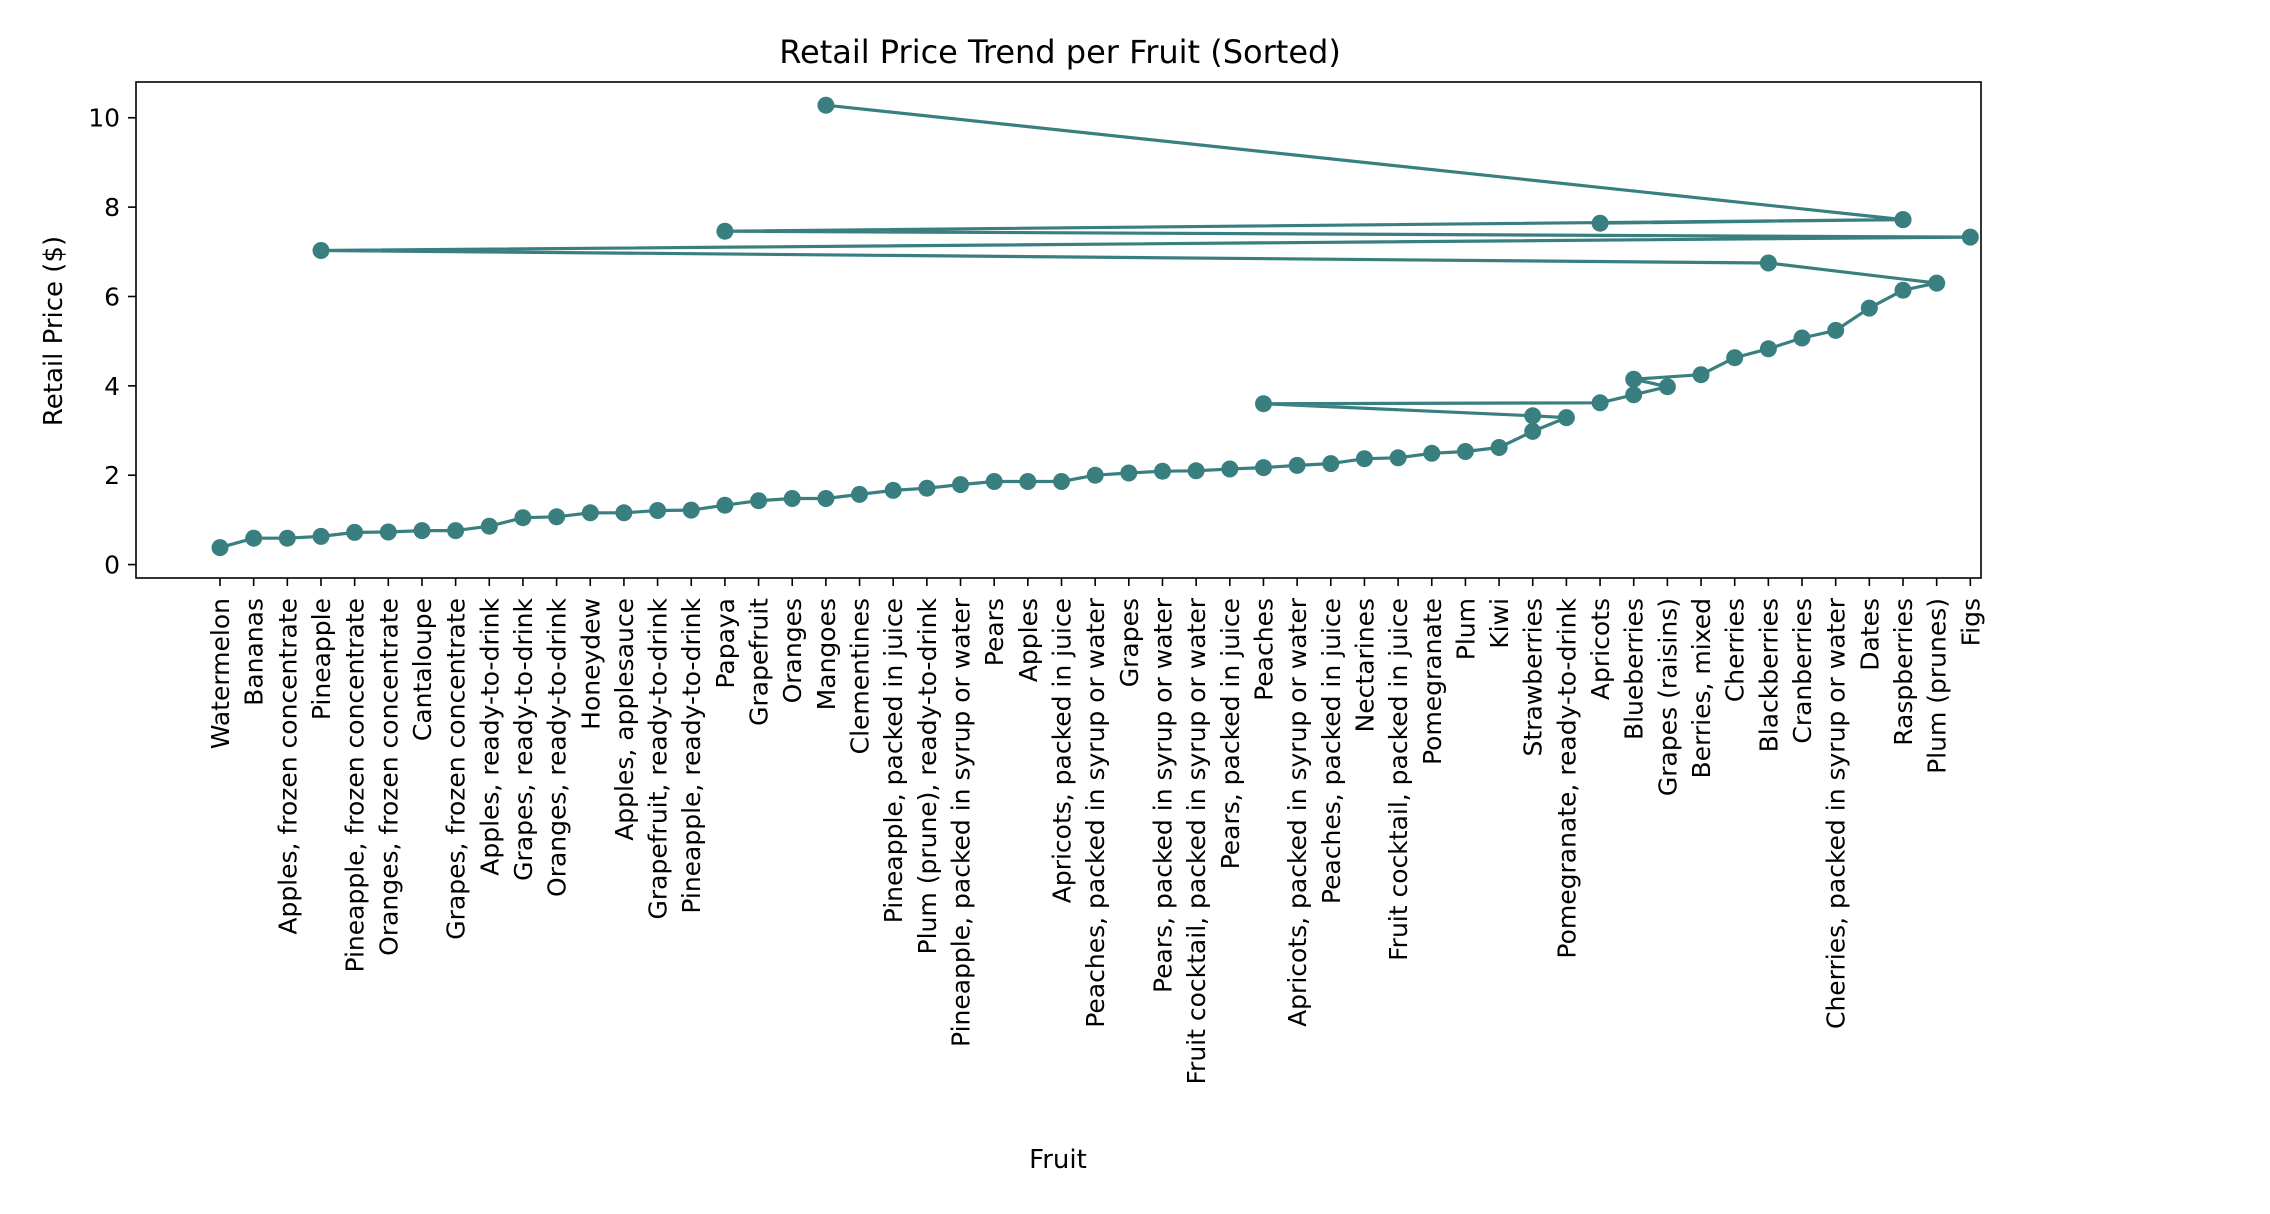 The image size is (2270, 1214). I want to click on x-tick-label: Honeydew, so click(590, 664).